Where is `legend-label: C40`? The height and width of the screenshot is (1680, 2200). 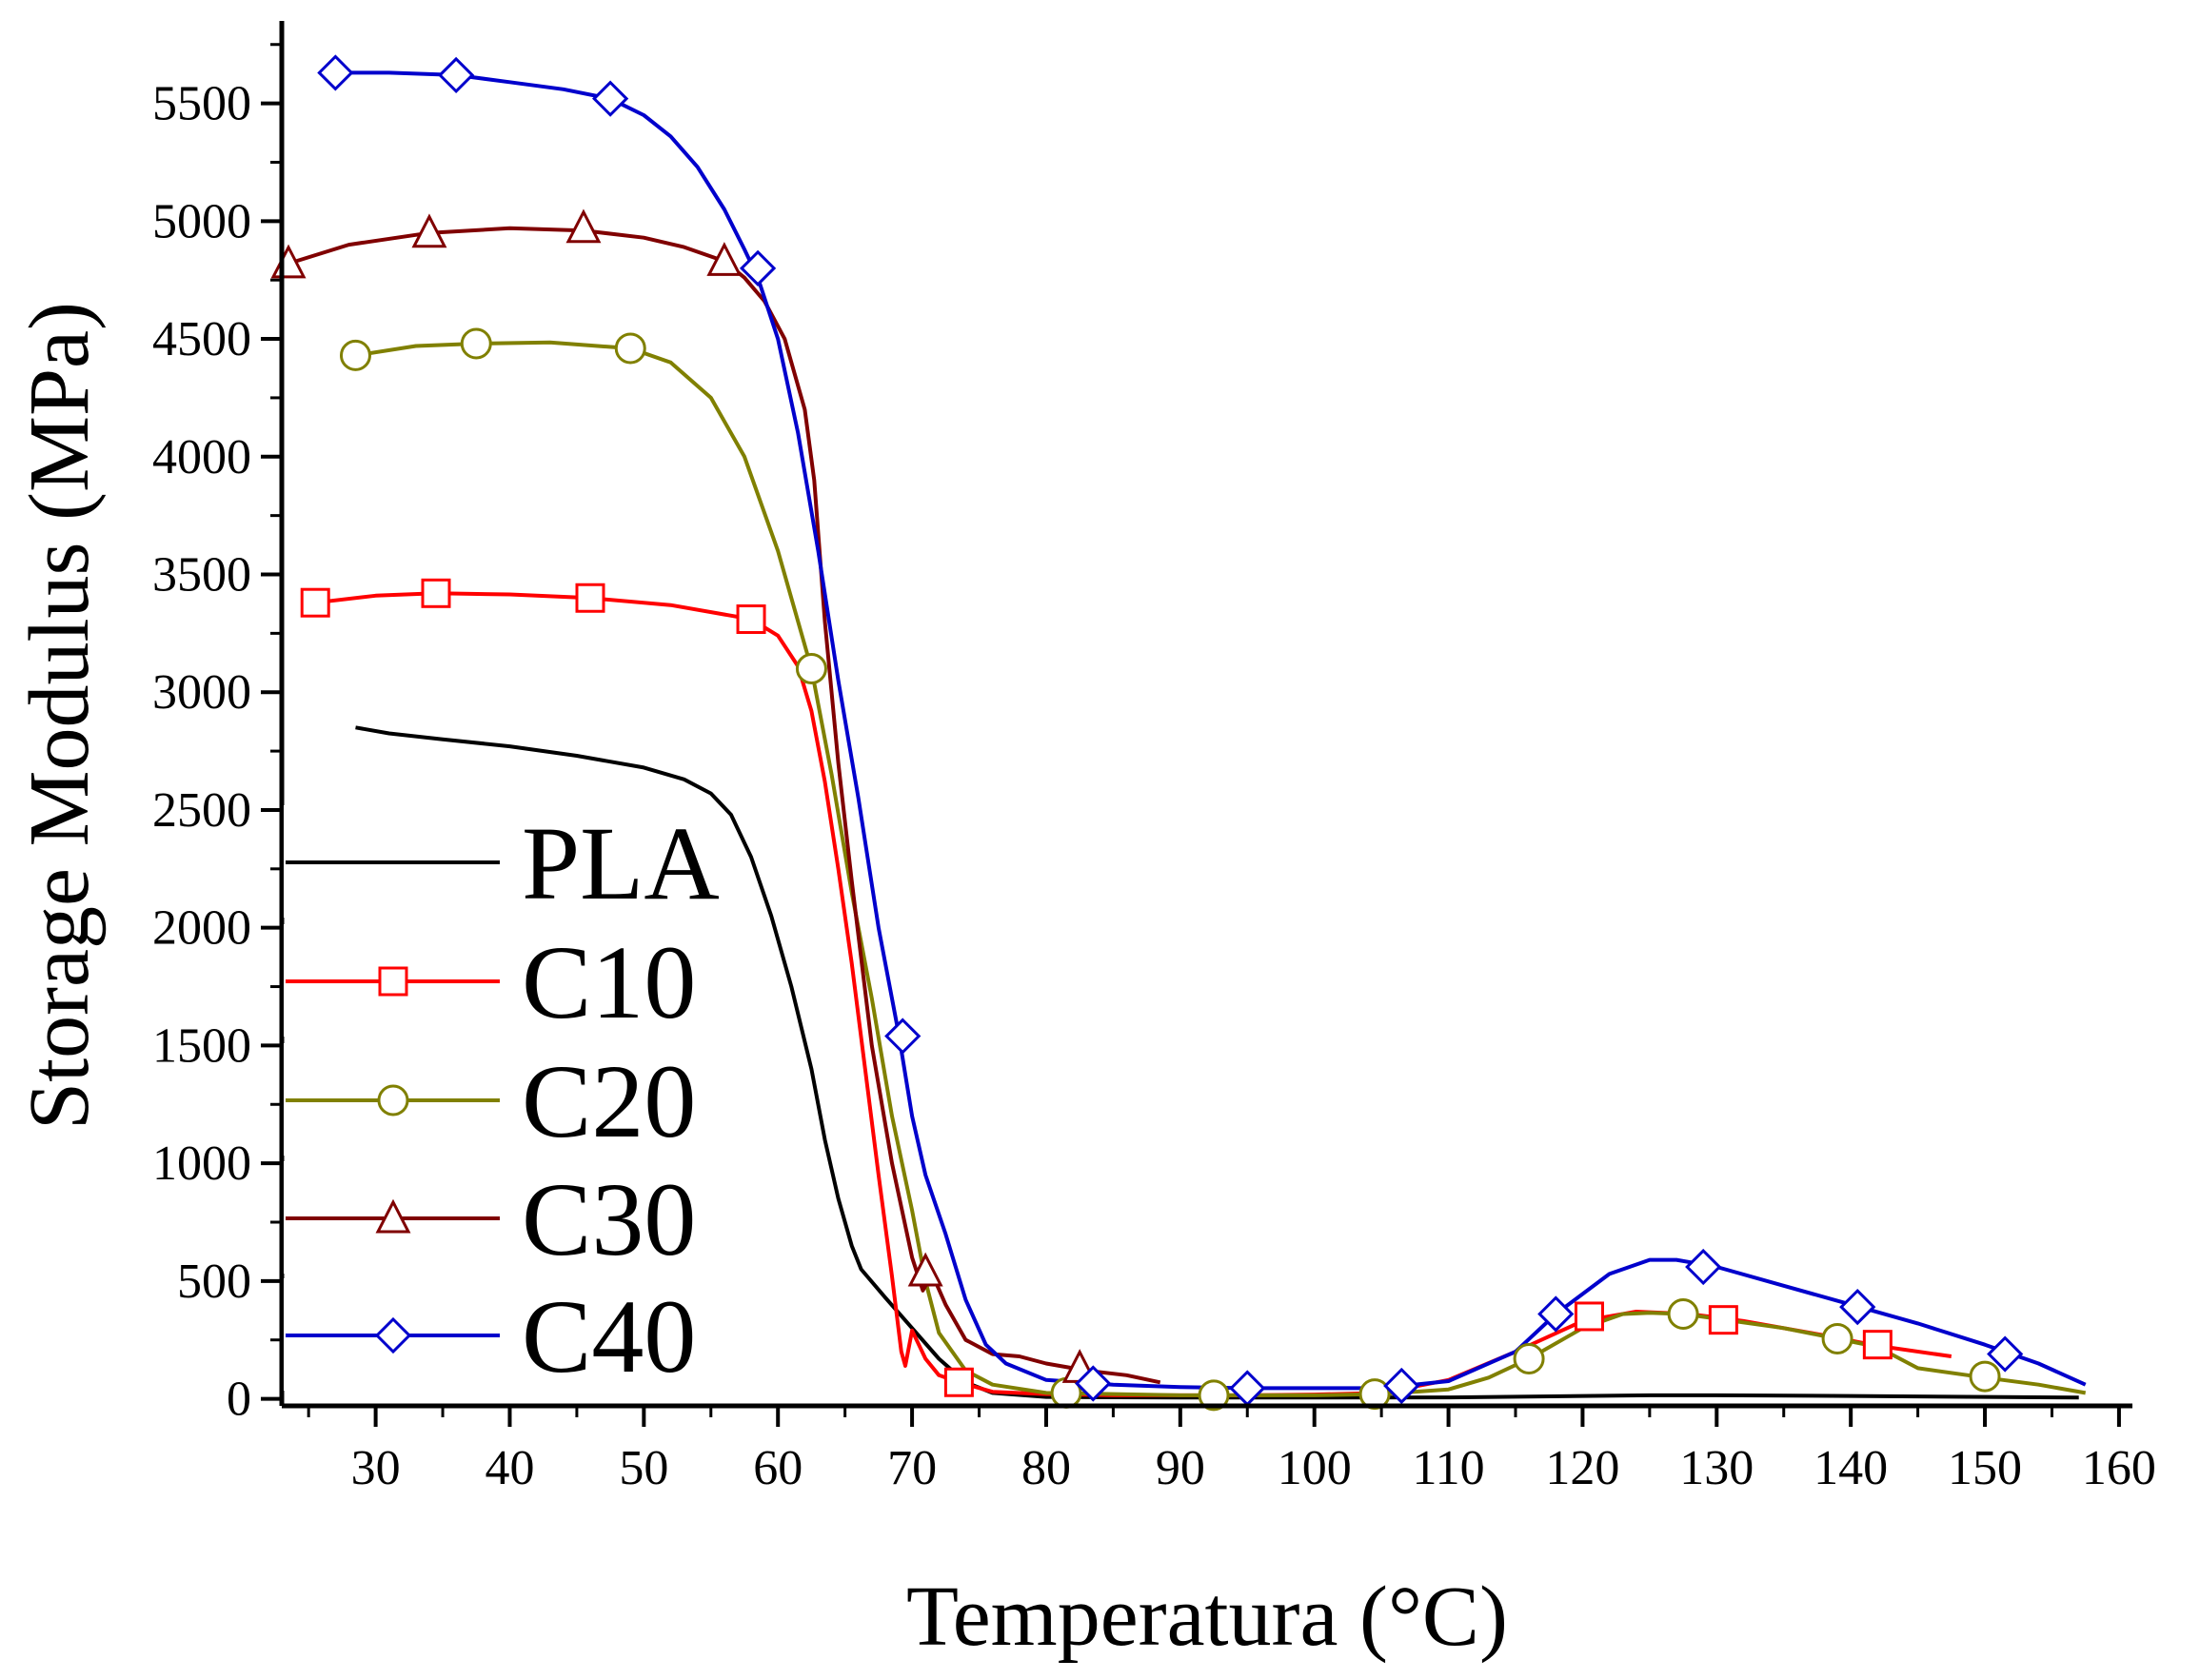 legend-label: C40 is located at coordinates (609, 1336).